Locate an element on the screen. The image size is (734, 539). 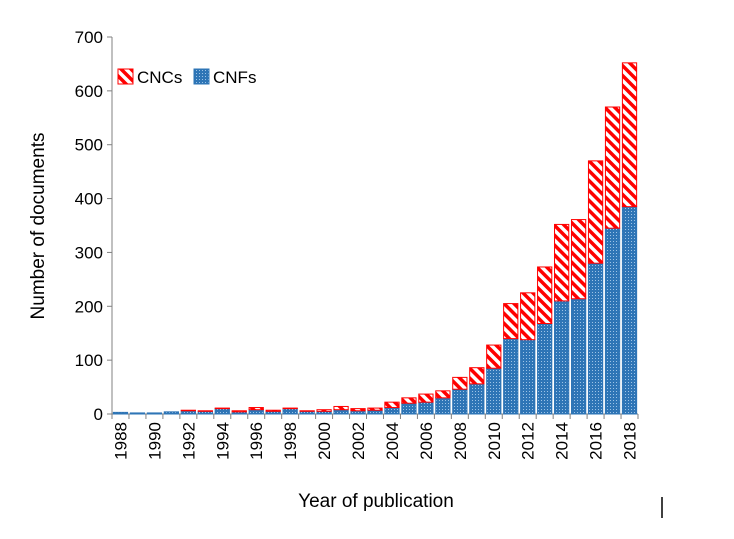
bar-cnfs-2013 is located at coordinates (545, 369).